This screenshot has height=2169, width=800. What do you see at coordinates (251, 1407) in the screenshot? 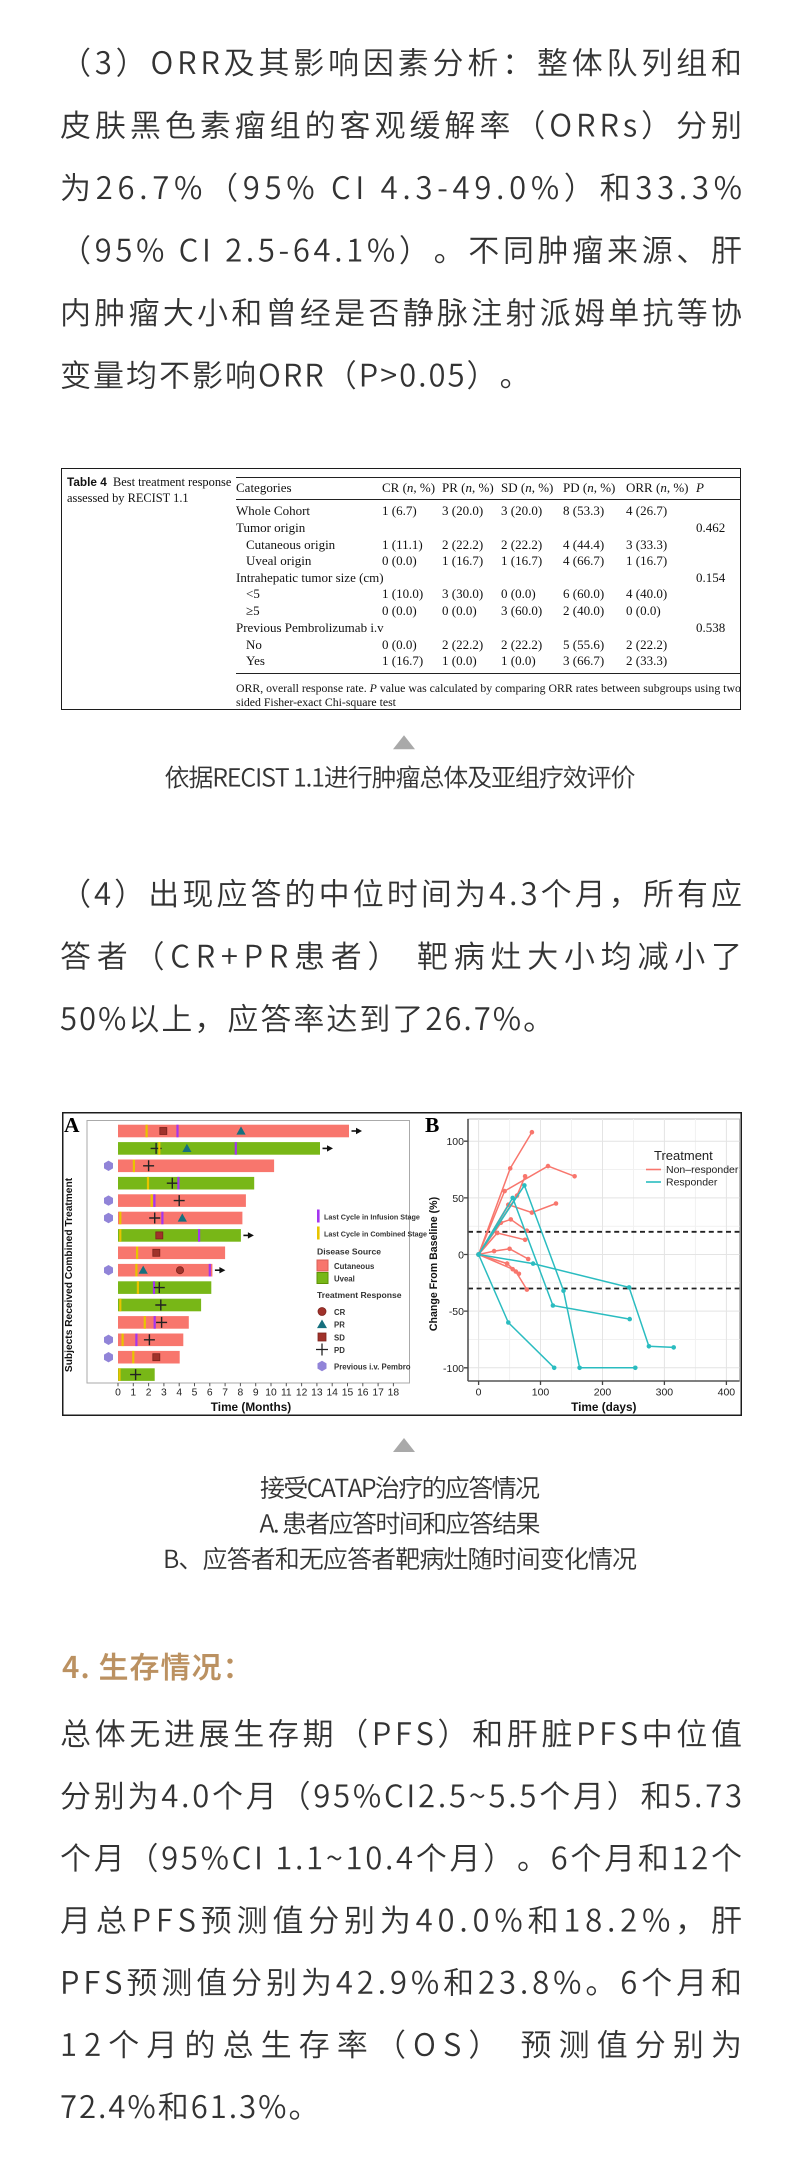
I see `svg-text: Time (Months)` at bounding box center [251, 1407].